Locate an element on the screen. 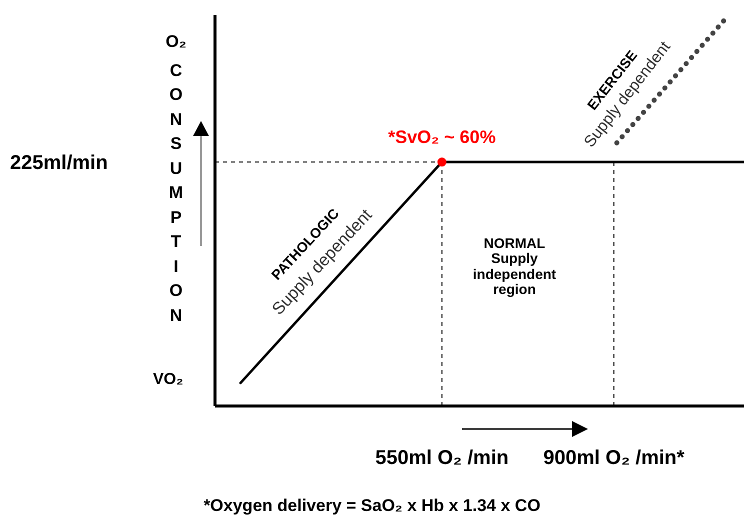 Image resolution: width=744 pixels, height=521 pixels. x-tick-label: 550ml O₂ /min is located at coordinates (442, 458).